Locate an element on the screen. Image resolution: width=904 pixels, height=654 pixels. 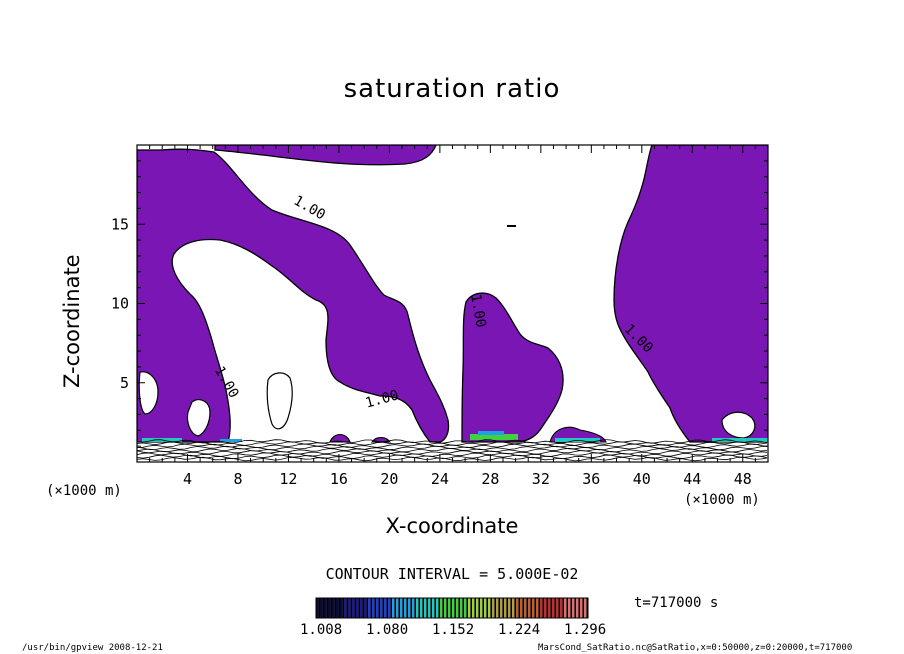
y-tick-label: 15 is located at coordinates (120, 224).